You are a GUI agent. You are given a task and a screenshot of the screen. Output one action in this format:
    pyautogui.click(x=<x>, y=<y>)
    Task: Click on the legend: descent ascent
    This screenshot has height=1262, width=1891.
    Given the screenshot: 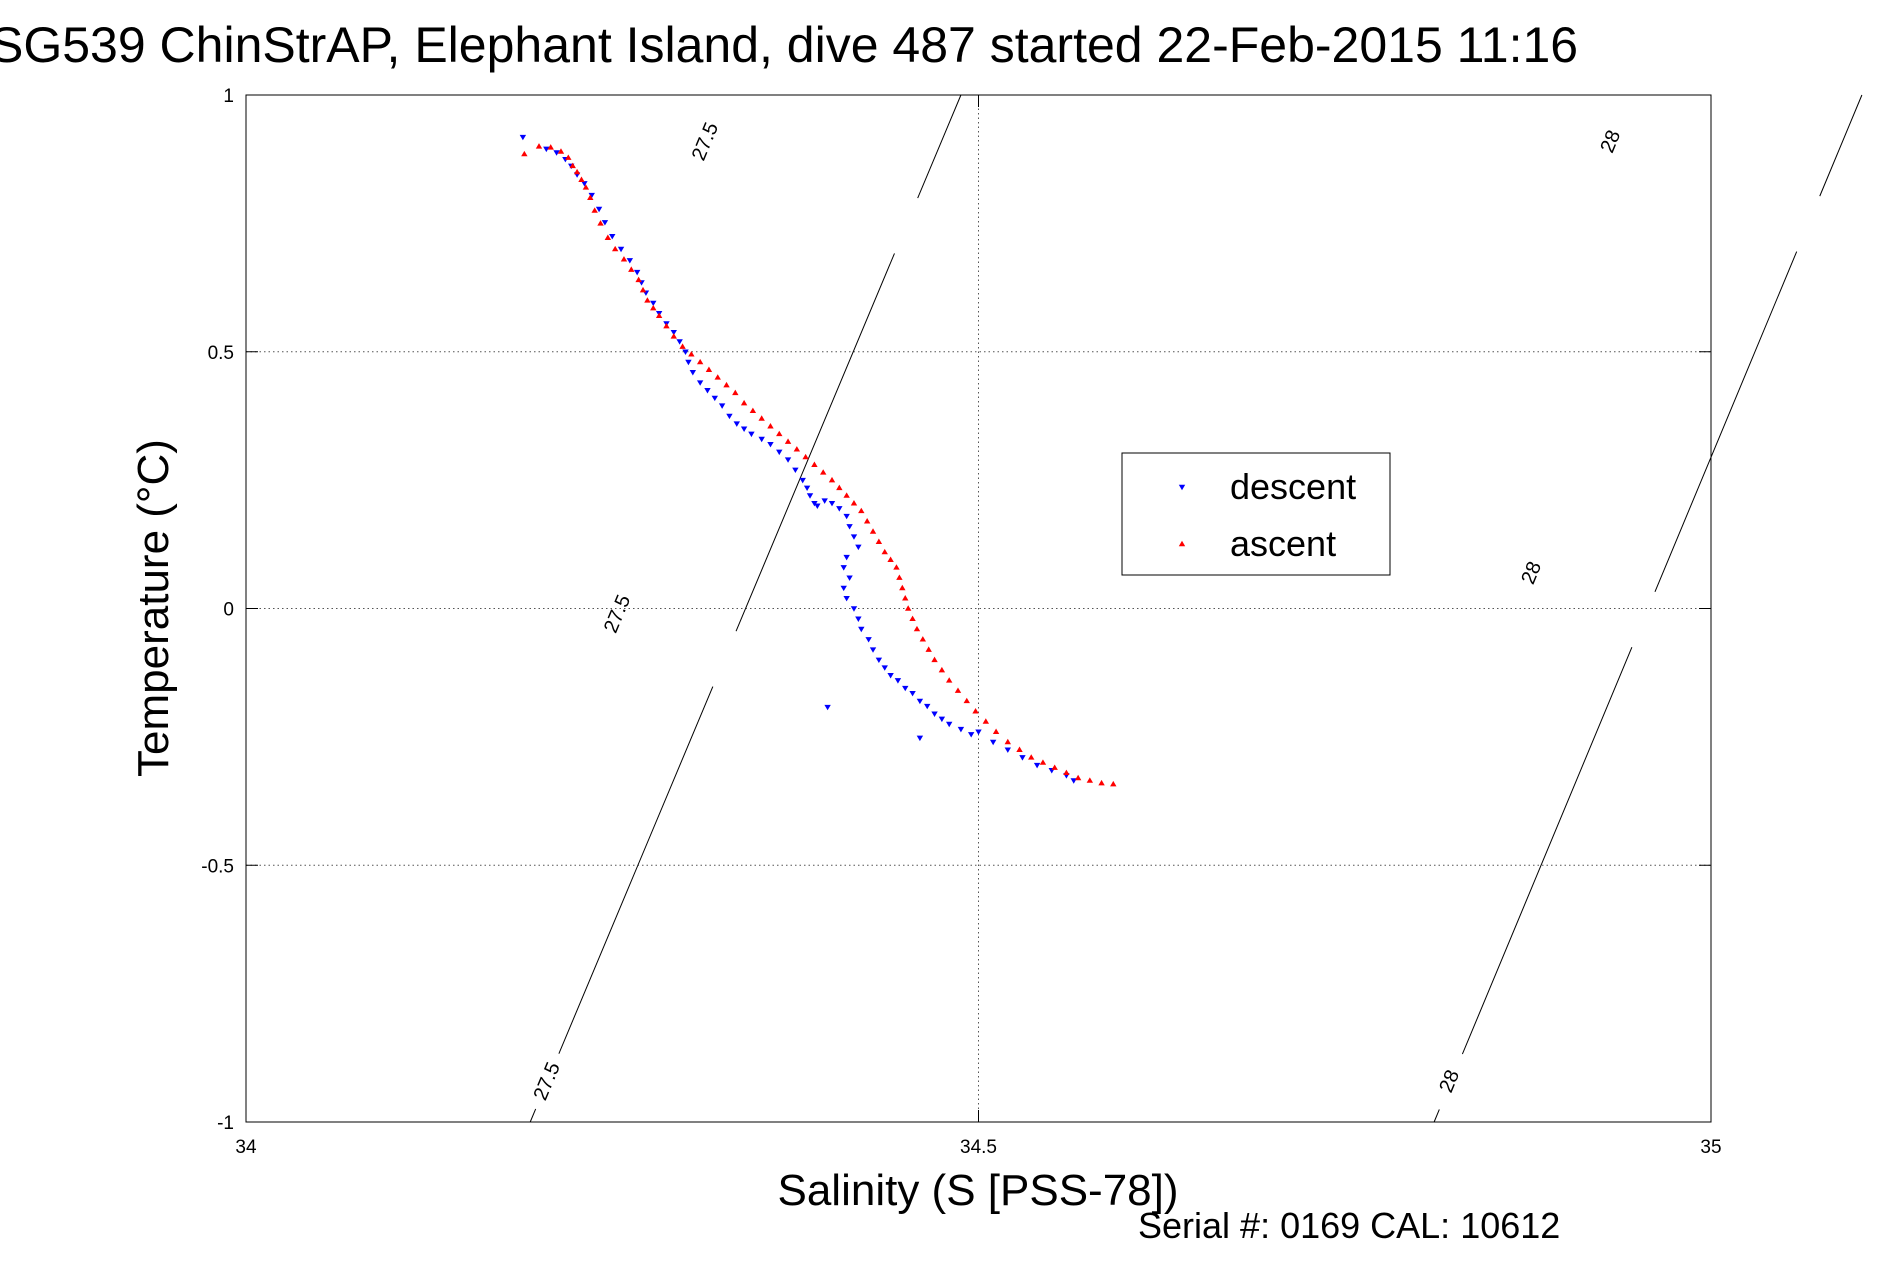 What is the action you would take?
    pyautogui.click(x=1256, y=514)
    